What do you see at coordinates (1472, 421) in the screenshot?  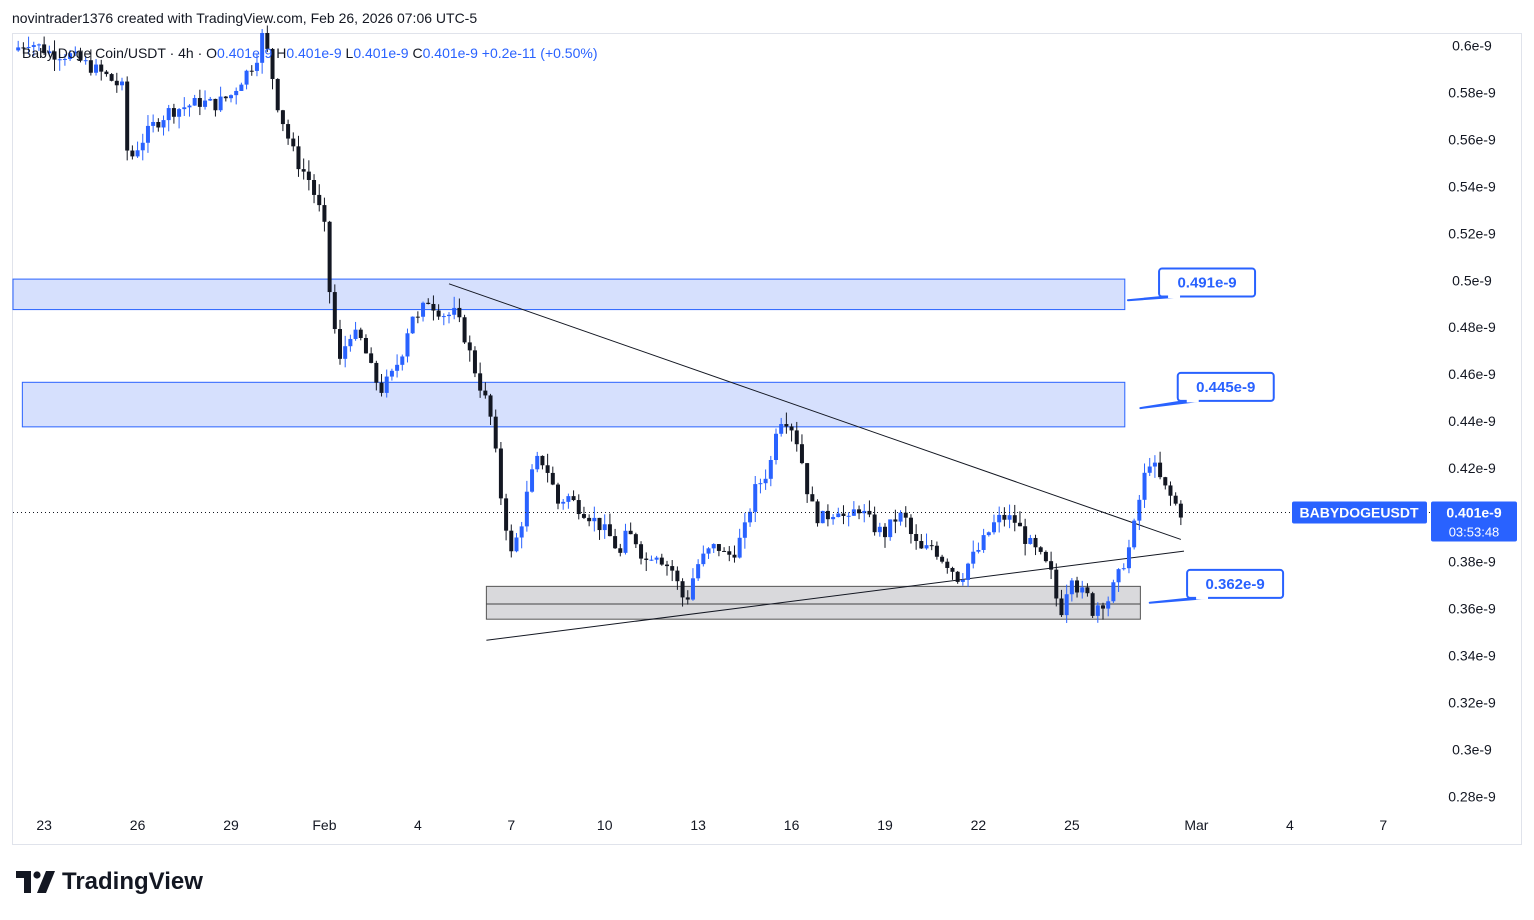 I see `price-tick-8: 0.44e-9` at bounding box center [1472, 421].